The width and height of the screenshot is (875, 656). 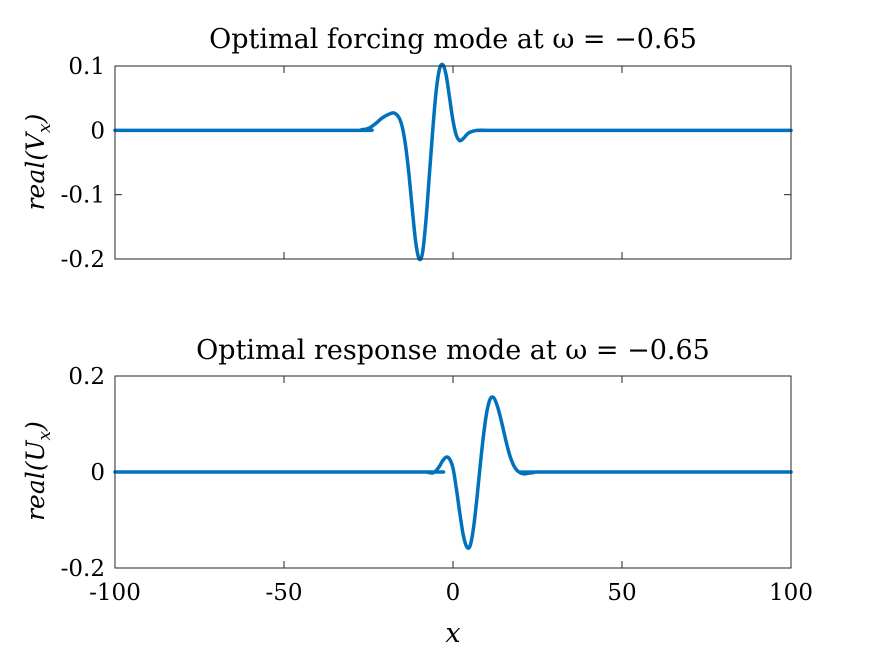 I want to click on forcing-ytick-labels: -0.2 -0.1 0 0.1, so click(x=83, y=163).